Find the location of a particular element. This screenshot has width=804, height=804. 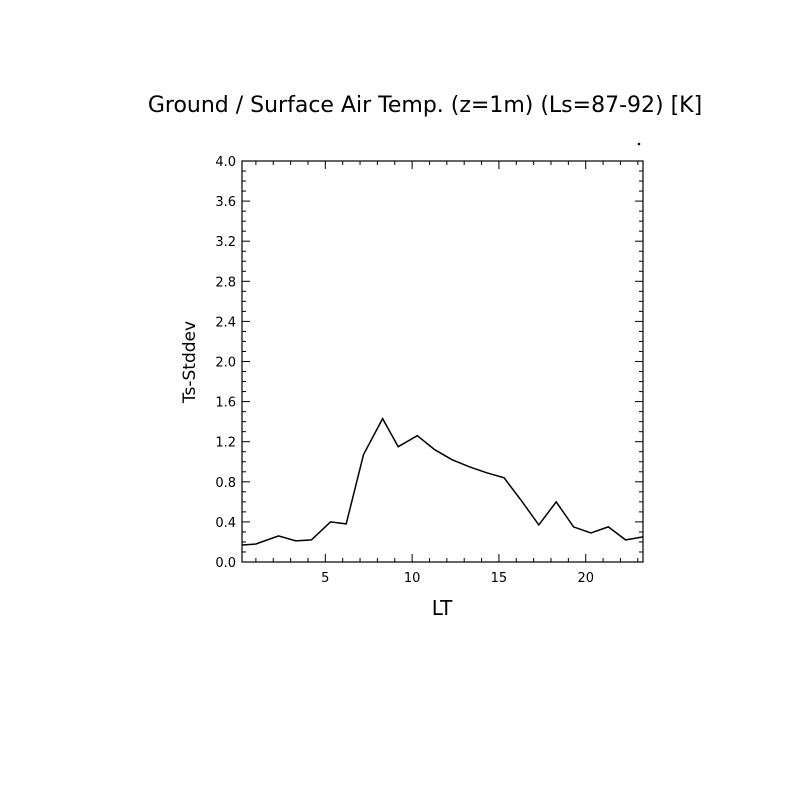

x-tick-label: 10 is located at coordinates (412, 578).